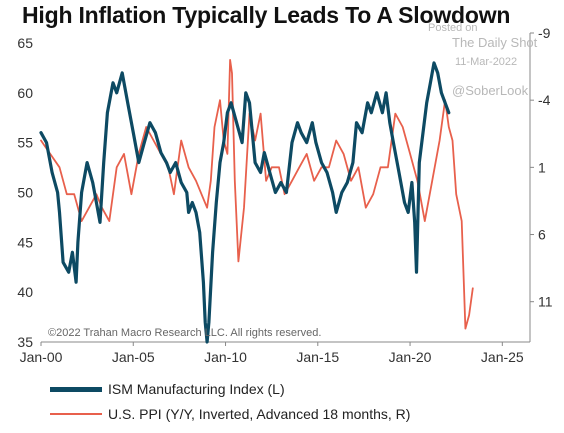 This screenshot has width=564, height=433. What do you see at coordinates (25, 43) in the screenshot?
I see `y-left-tick-label: 65` at bounding box center [25, 43].